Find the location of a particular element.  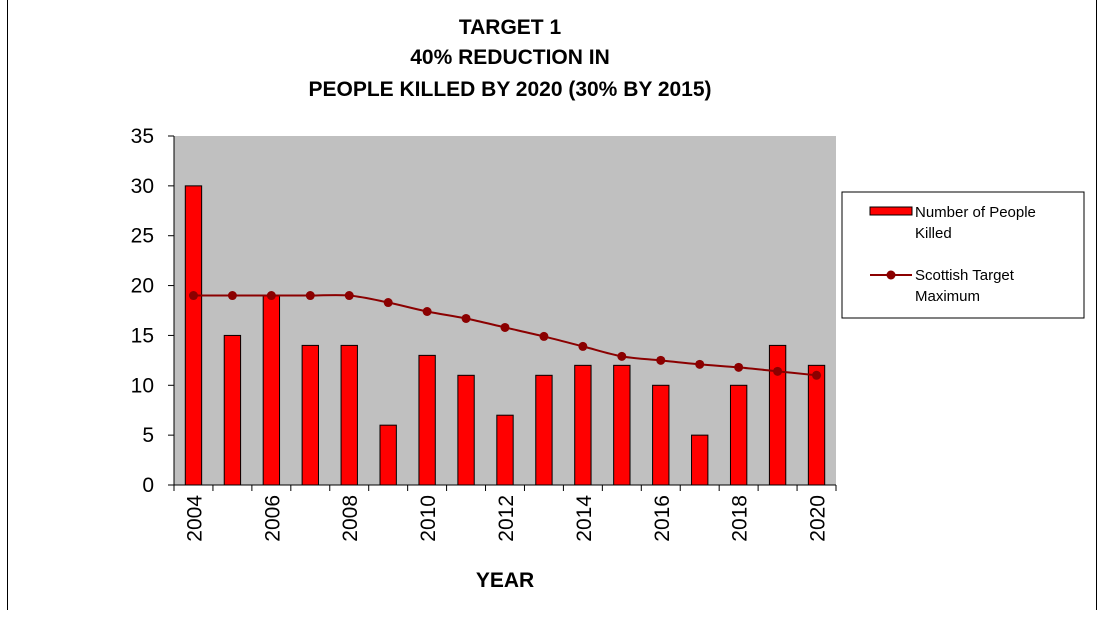

y-tick-label-20: 20 is located at coordinates (142, 286).